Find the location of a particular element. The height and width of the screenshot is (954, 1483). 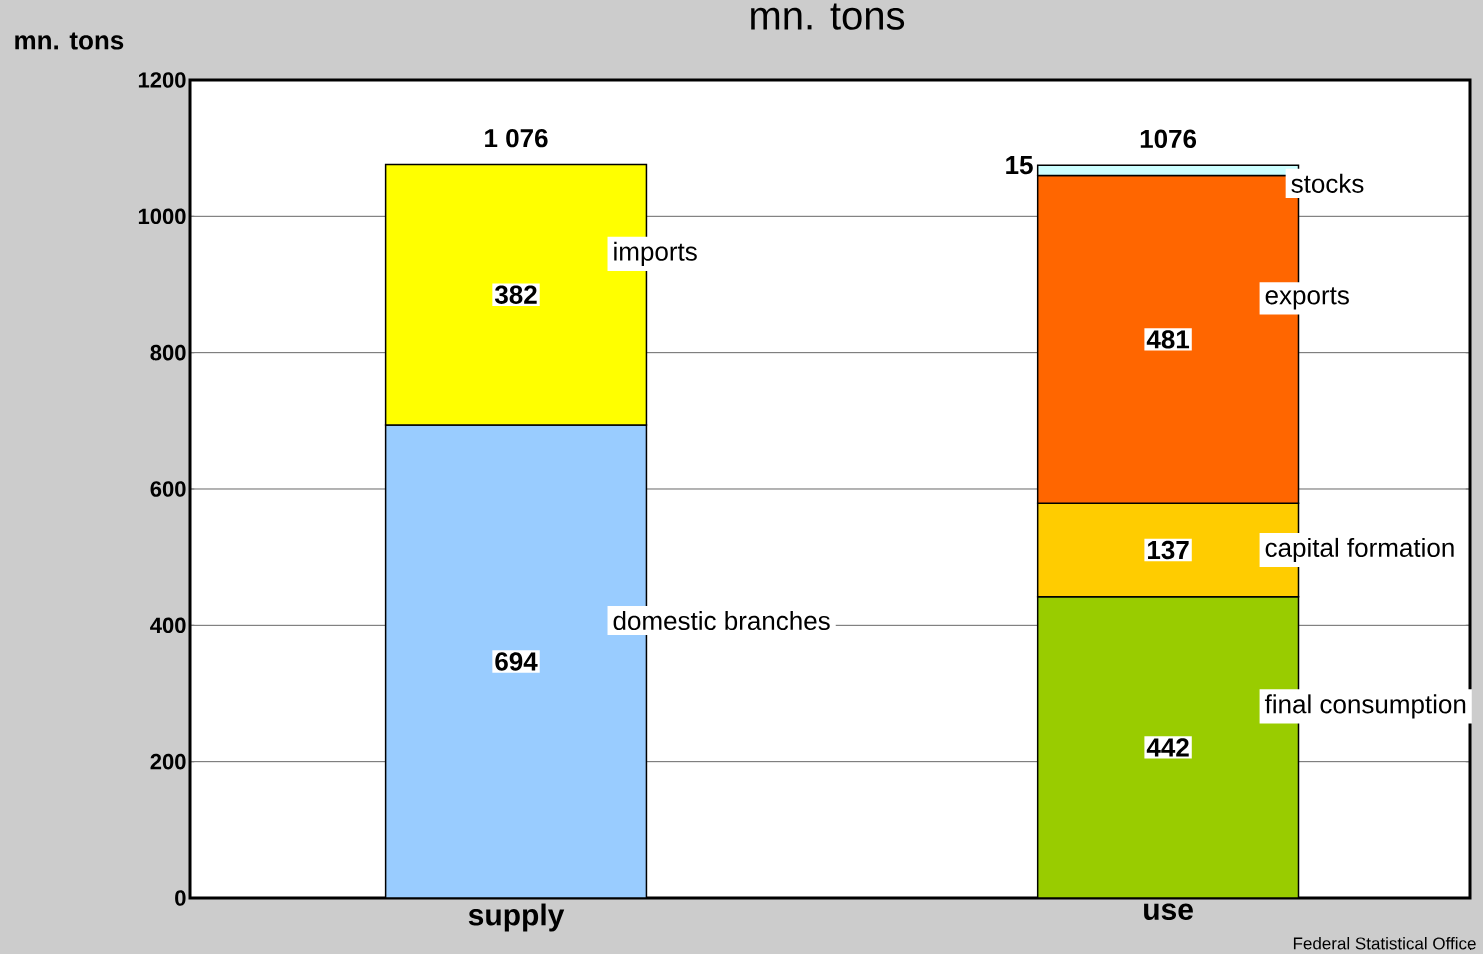

x-tick-label: use is located at coordinates (1168, 911).